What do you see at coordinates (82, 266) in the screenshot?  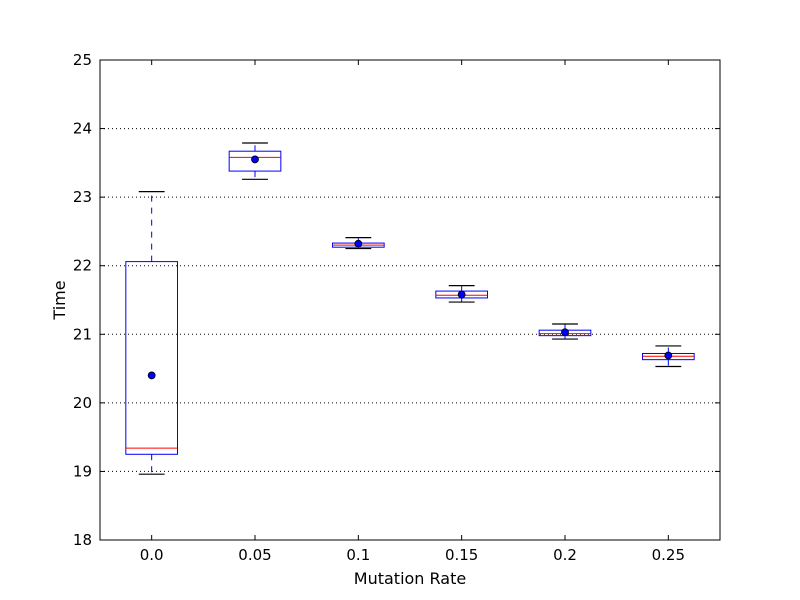 I see `y-tick-label: 22` at bounding box center [82, 266].